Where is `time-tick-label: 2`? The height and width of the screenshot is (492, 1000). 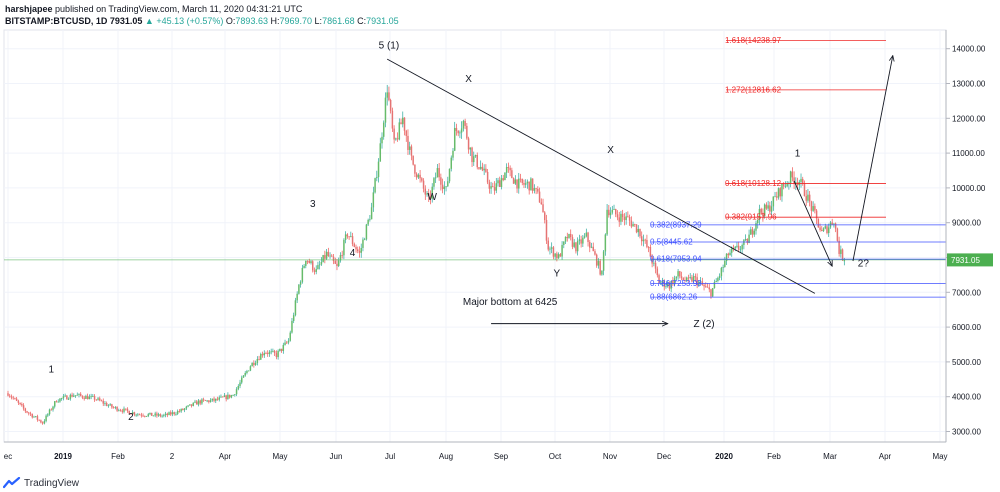
time-tick-label: 2 is located at coordinates (172, 456).